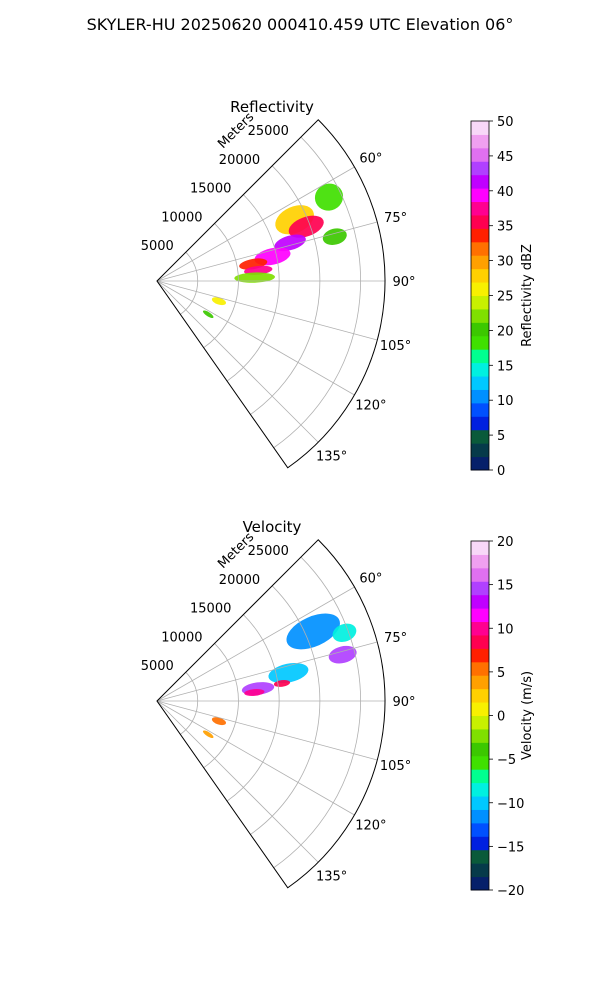  I want to click on colorbar-tick-label: −10, so click(510, 804).